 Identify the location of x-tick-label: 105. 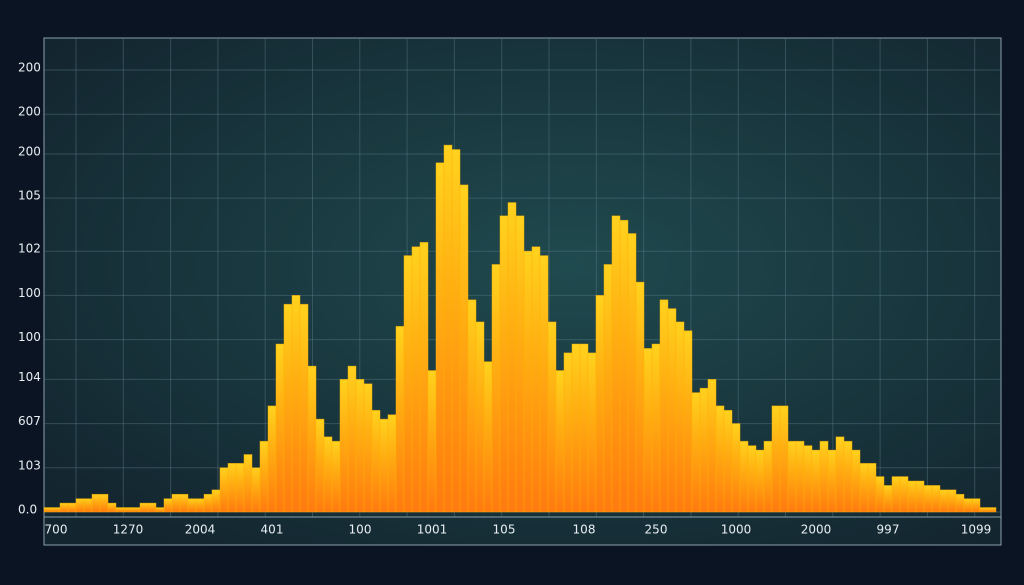
(504, 530).